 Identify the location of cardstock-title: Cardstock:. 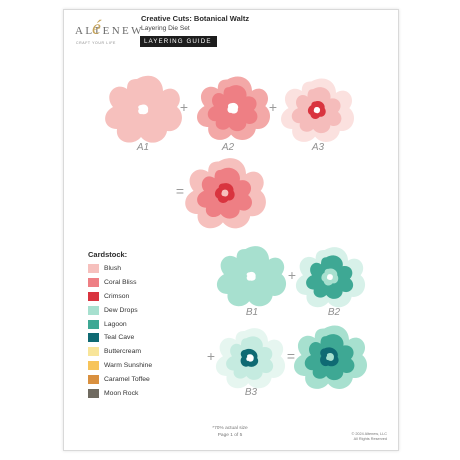
(108, 254).